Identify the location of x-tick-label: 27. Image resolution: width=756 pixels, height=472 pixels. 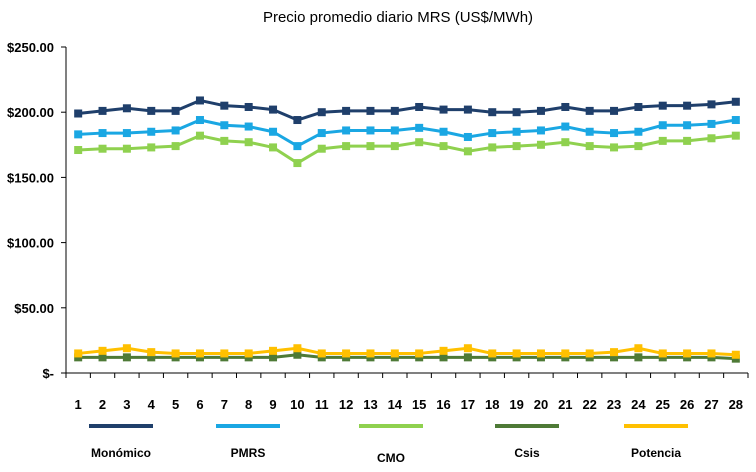
(711, 404).